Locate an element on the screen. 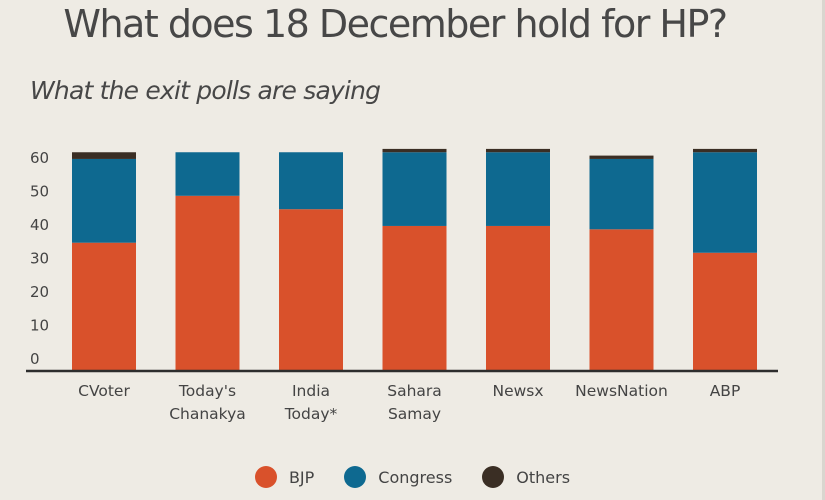 The width and height of the screenshot is (825, 500). y-tick-label-40: 40 is located at coordinates (39, 225).